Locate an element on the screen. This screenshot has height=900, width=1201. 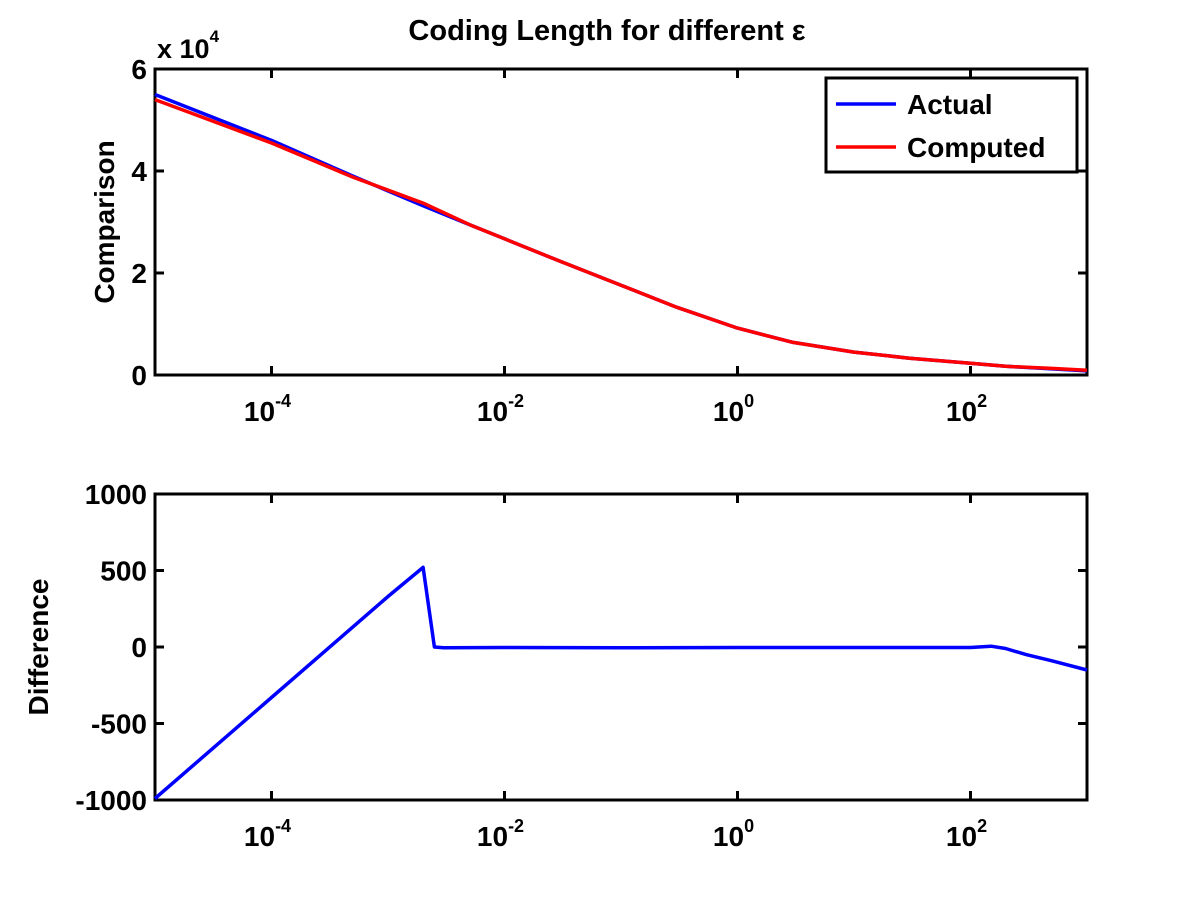
difference-x-tick-exponent: 0 is located at coordinates (749, 826).